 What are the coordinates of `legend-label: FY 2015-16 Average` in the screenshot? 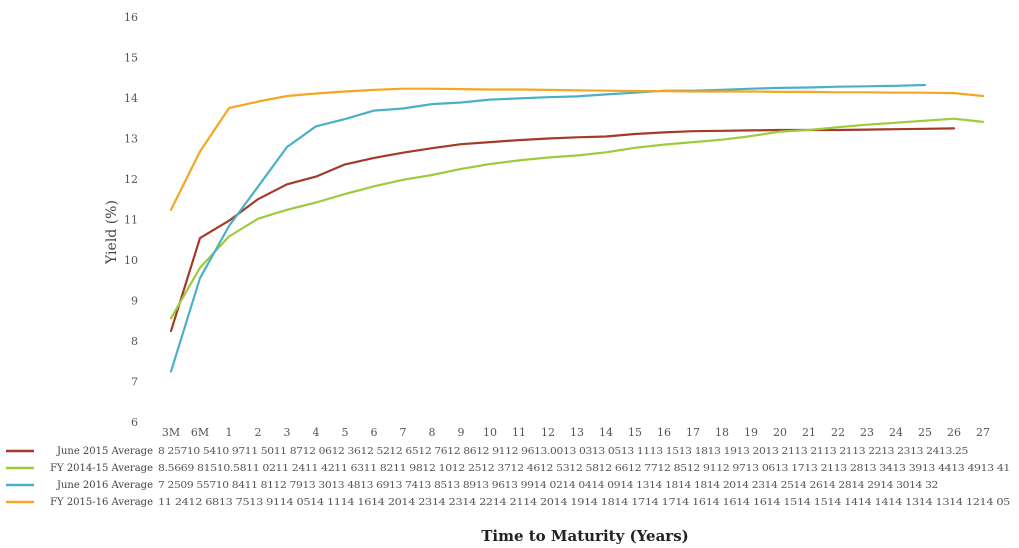 It's located at (101, 502).